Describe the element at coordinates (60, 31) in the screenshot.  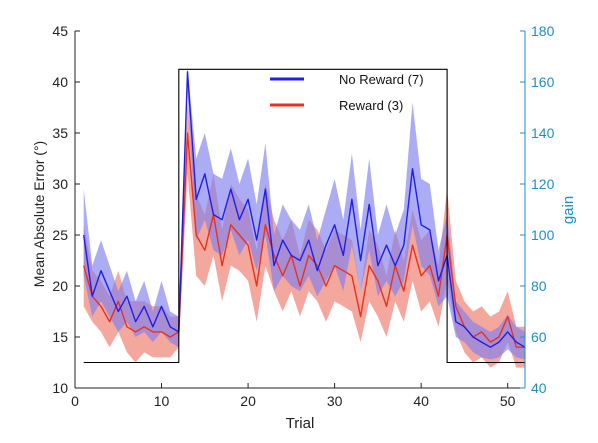
I see `y-left-tick-label: 45` at that location.